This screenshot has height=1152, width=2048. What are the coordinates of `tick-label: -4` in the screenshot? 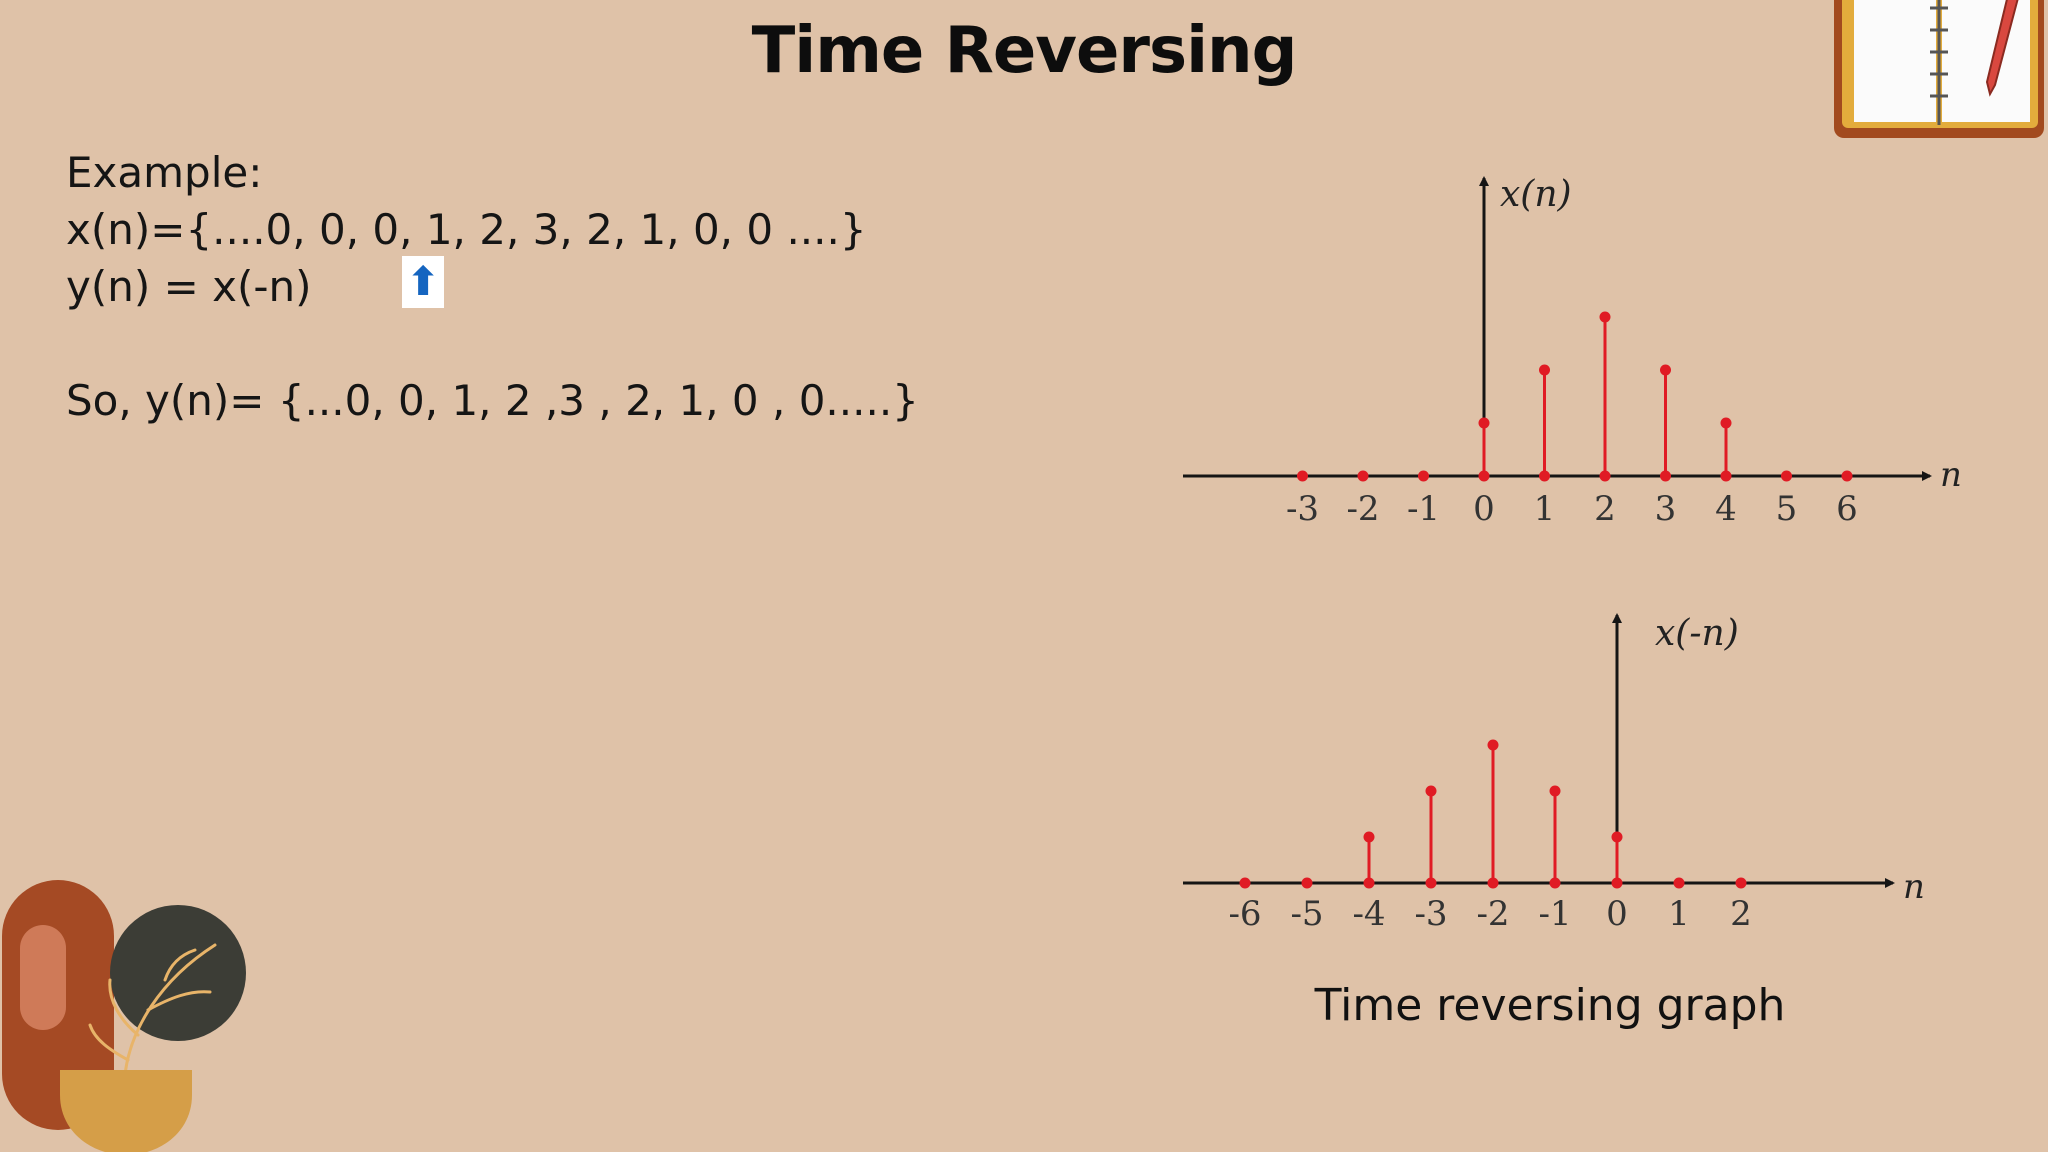 It's located at (1368, 914).